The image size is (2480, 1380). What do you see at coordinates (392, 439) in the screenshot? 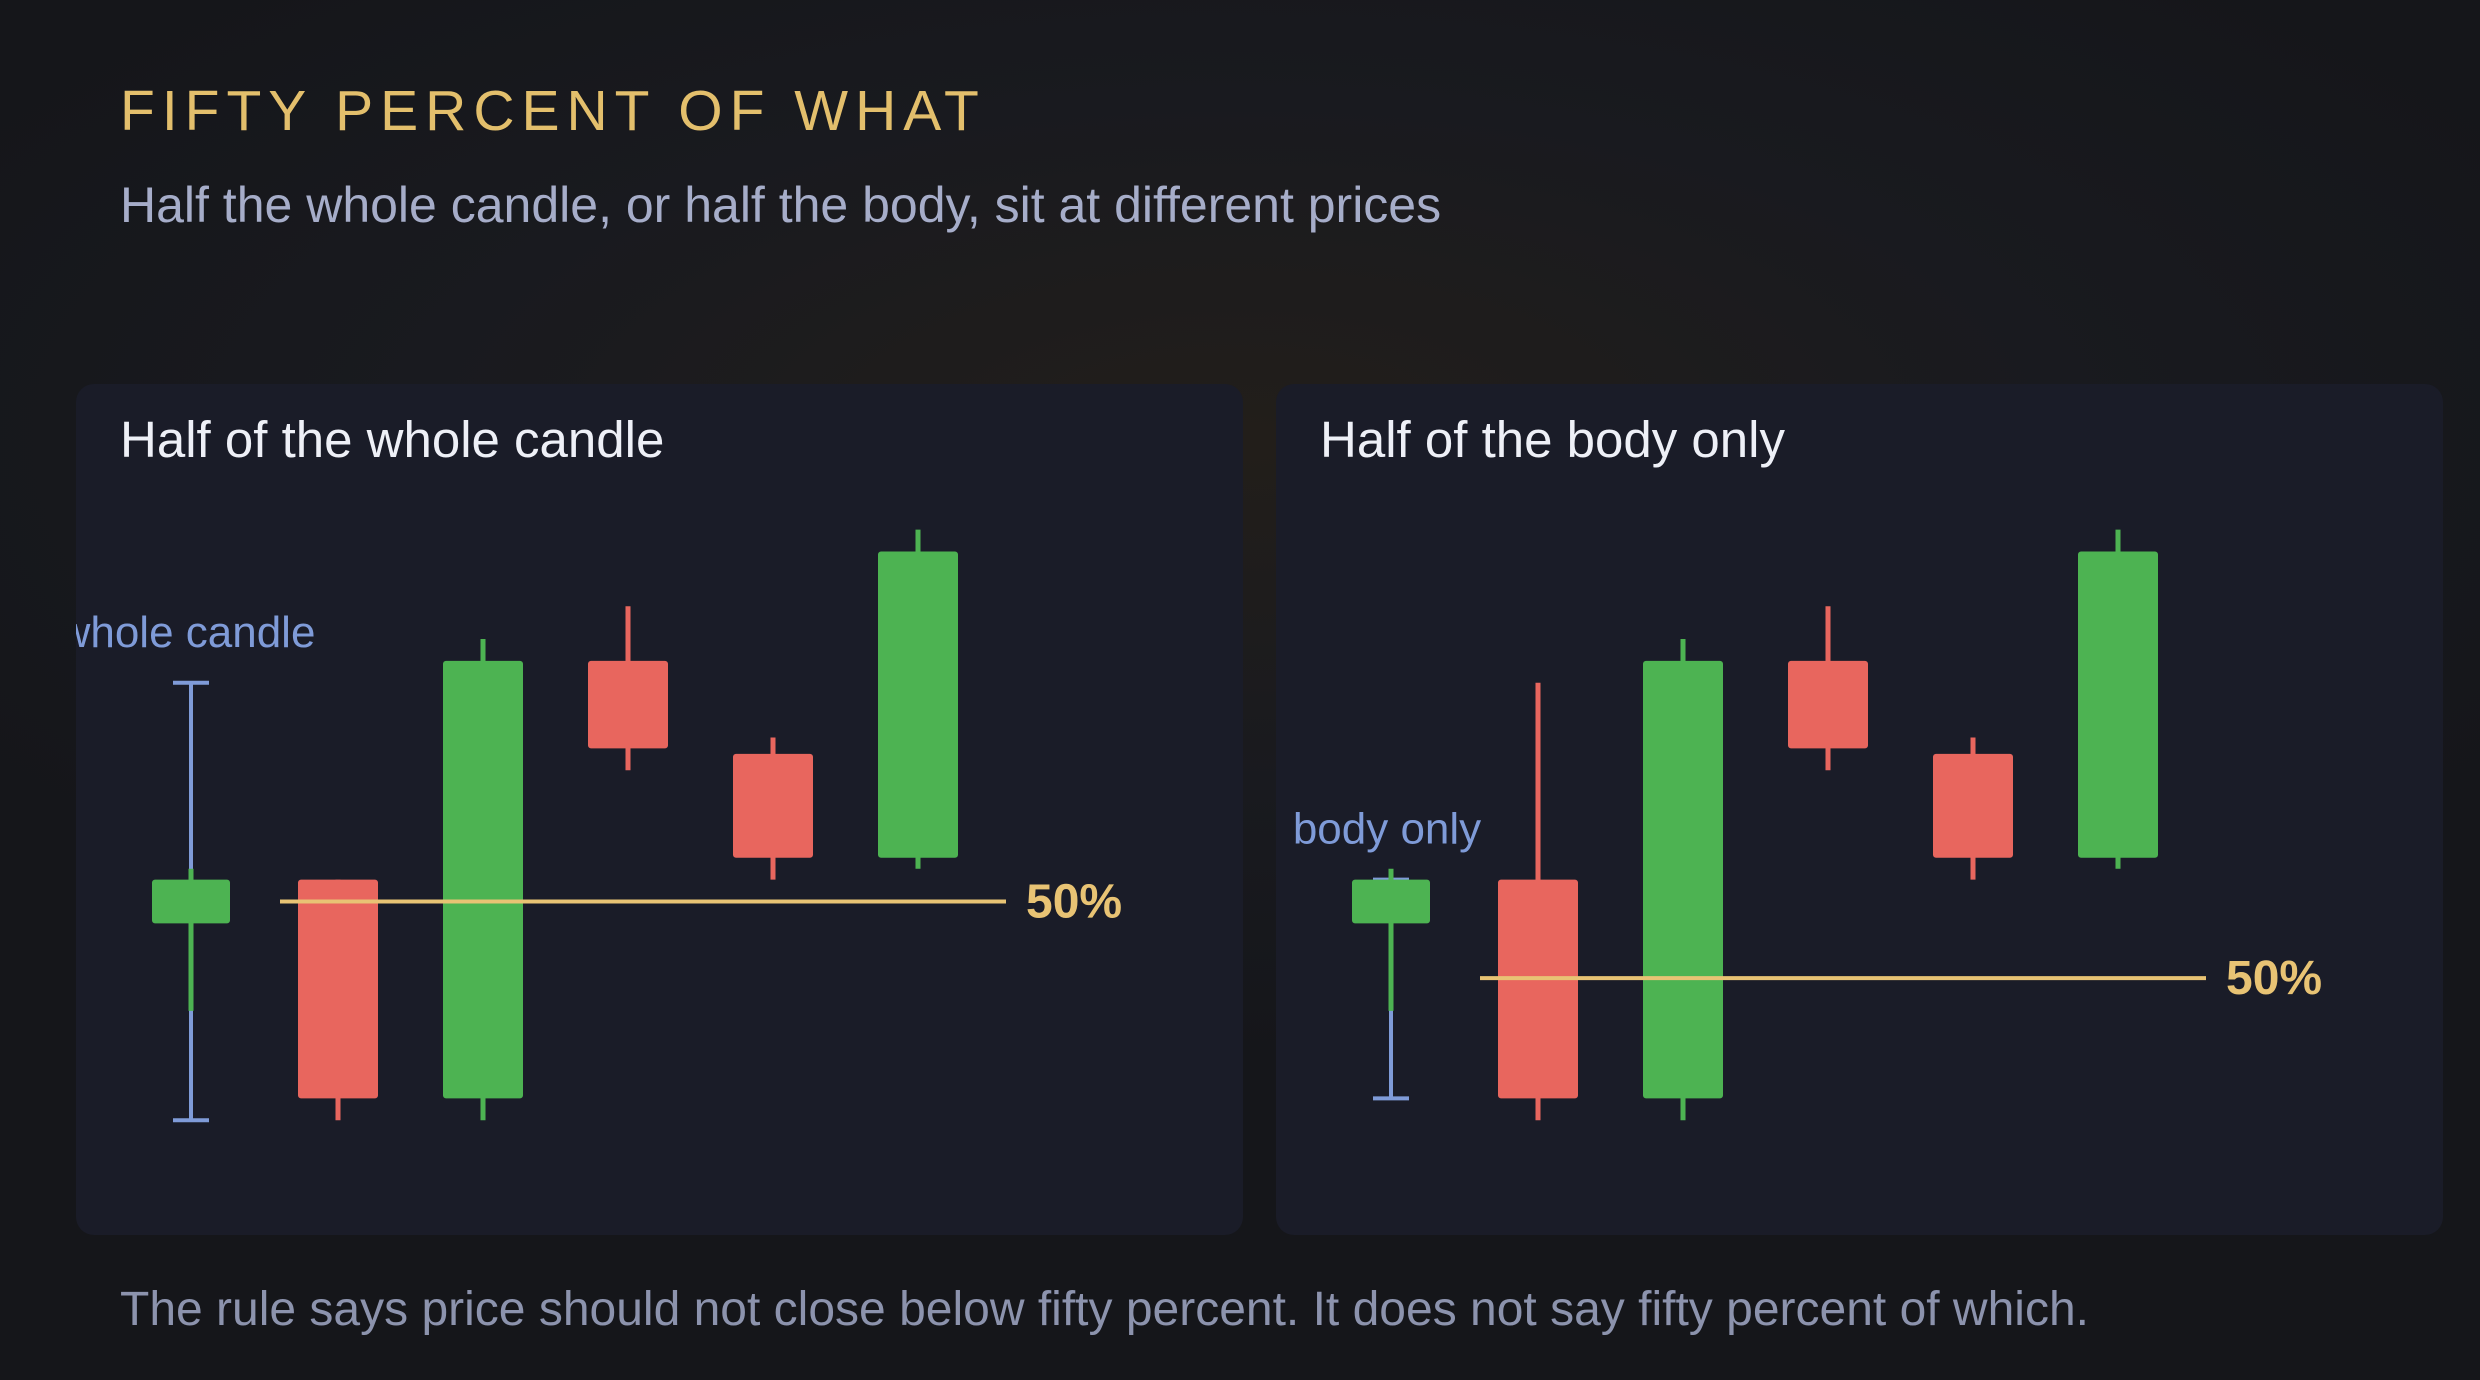
I see `panel-title: Half of the whole candle` at bounding box center [392, 439].